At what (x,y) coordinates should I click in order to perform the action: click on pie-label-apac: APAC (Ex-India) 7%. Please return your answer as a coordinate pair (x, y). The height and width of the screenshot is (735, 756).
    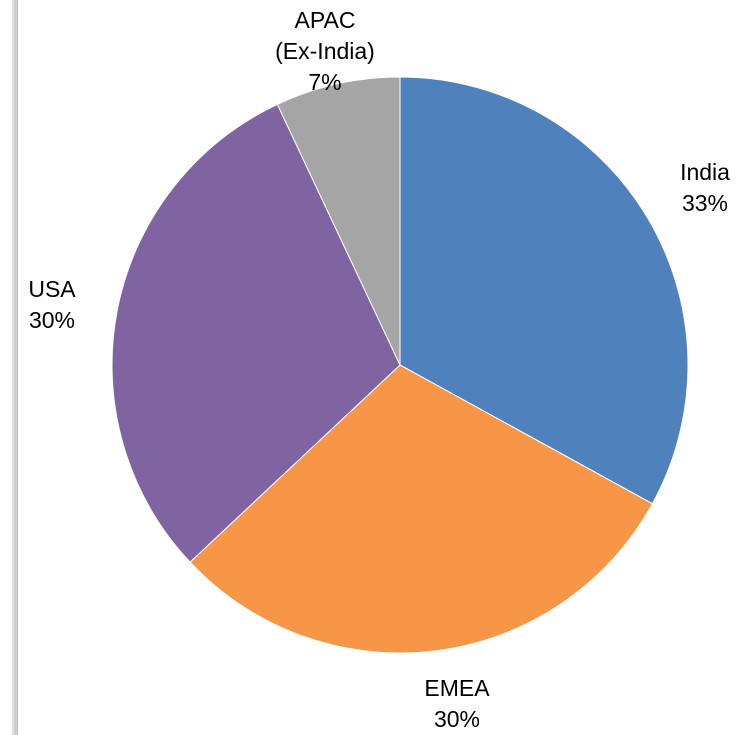
    Looking at the image, I should click on (325, 51).